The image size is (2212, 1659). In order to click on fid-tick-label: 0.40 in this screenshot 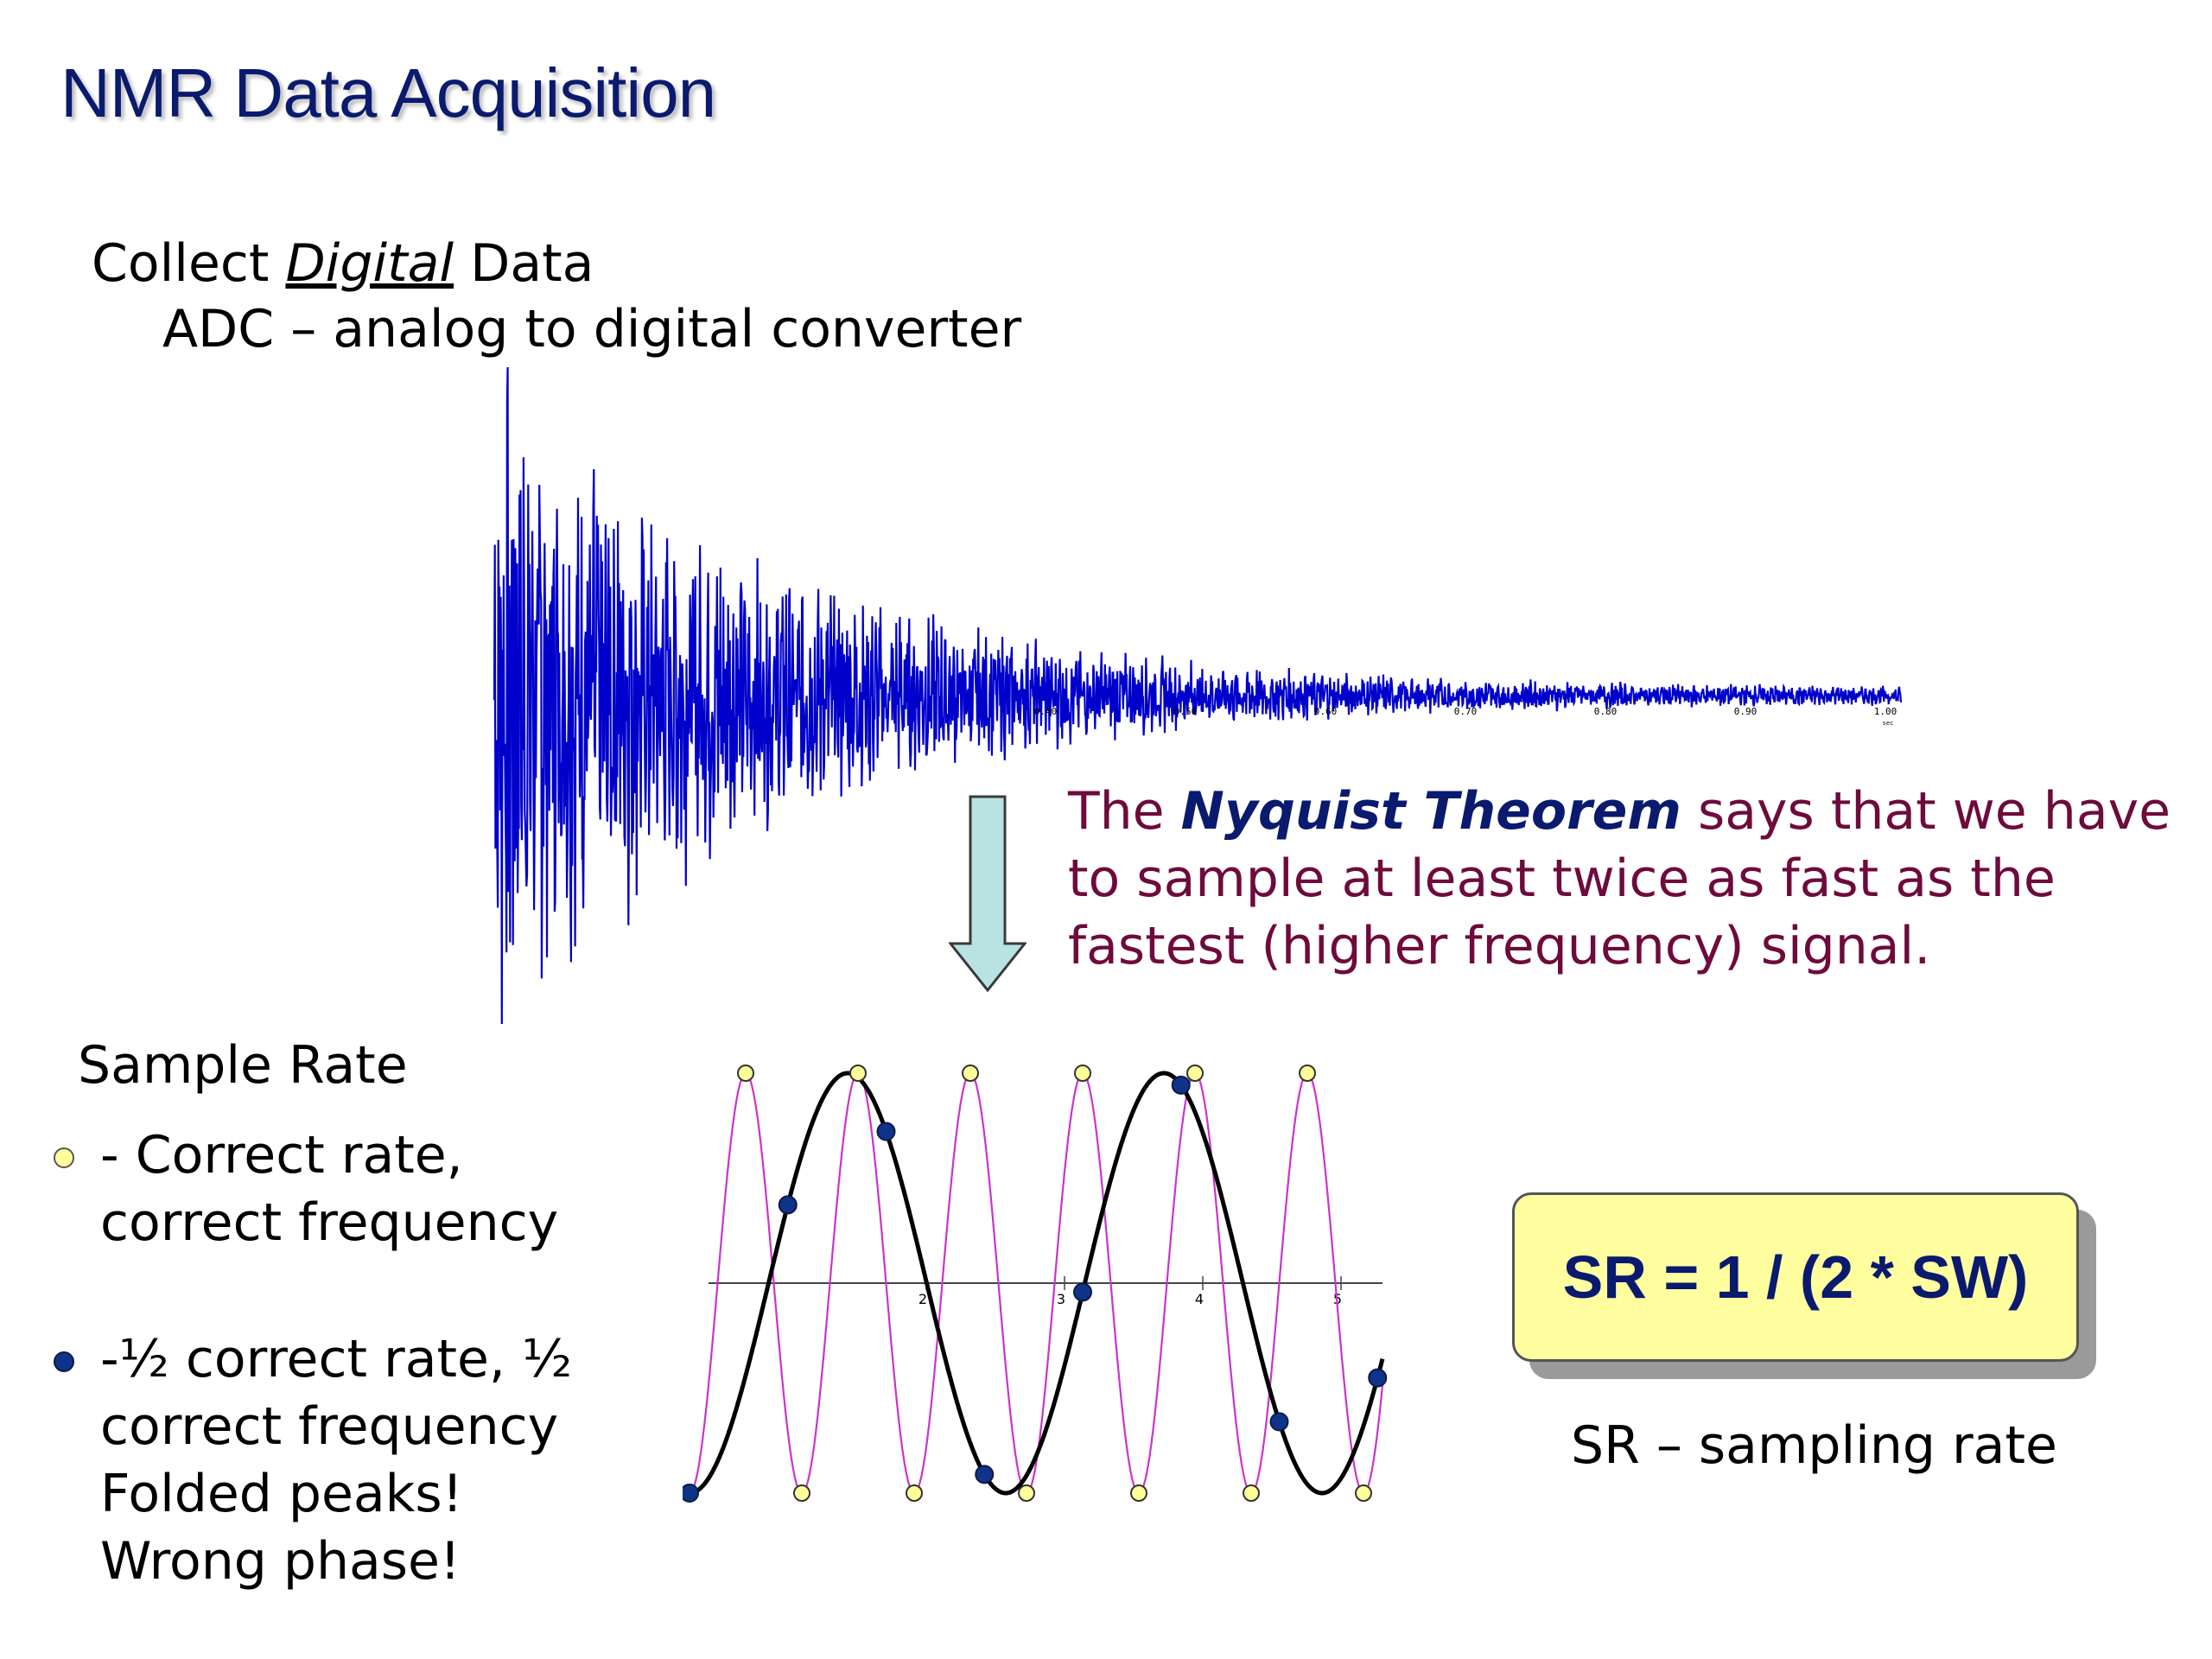, I will do `click(1046, 711)`.